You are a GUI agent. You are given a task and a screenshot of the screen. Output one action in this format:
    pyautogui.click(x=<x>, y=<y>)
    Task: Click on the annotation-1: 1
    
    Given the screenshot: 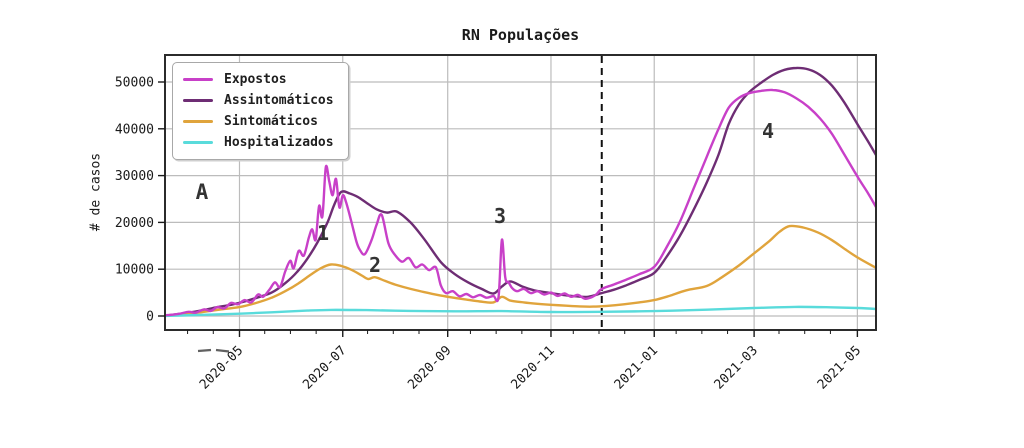 What is the action you would take?
    pyautogui.click(x=323, y=233)
    